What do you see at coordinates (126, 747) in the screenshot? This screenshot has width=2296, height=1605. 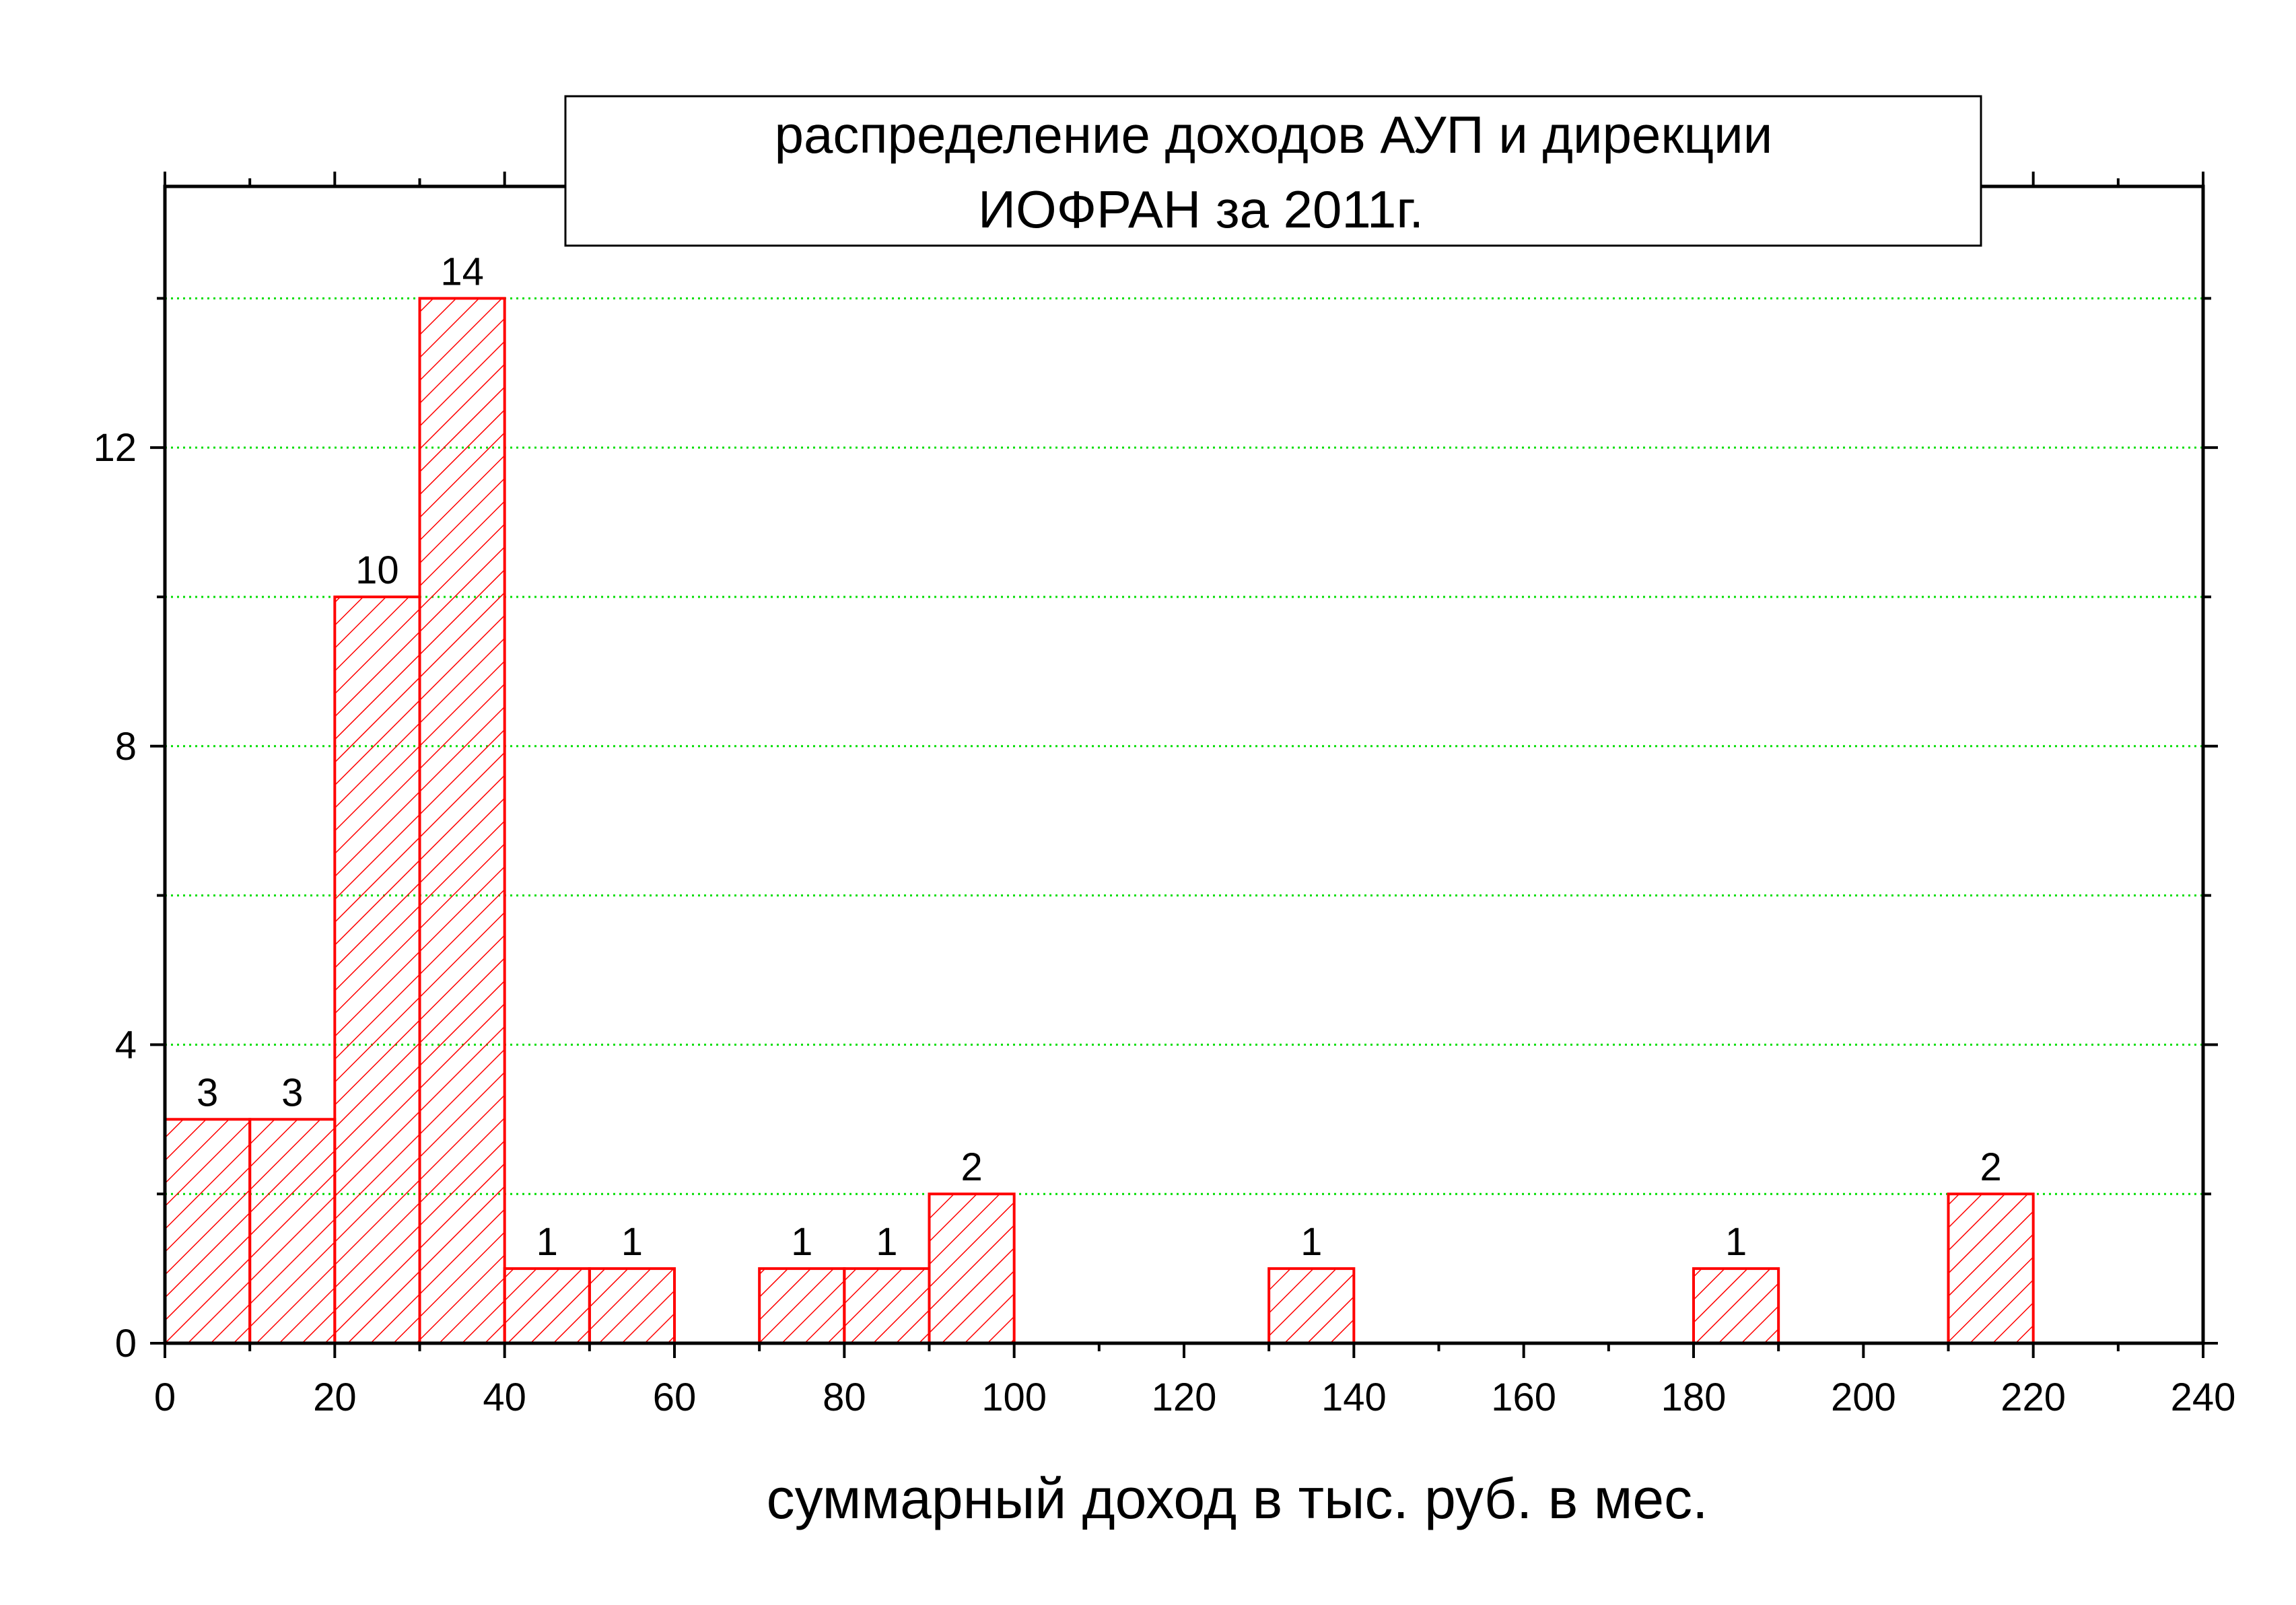 I see `y-tick-label: 8` at bounding box center [126, 747].